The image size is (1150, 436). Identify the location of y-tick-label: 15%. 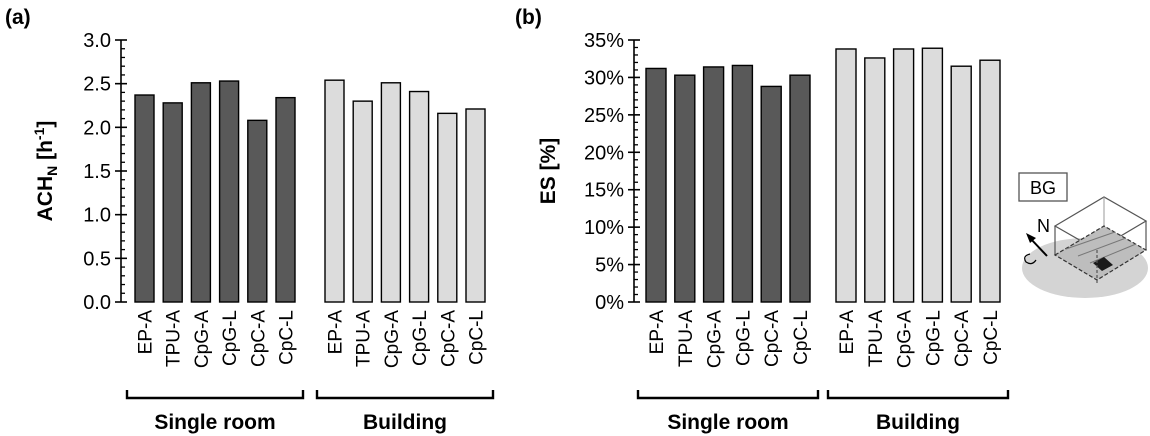
(604, 191).